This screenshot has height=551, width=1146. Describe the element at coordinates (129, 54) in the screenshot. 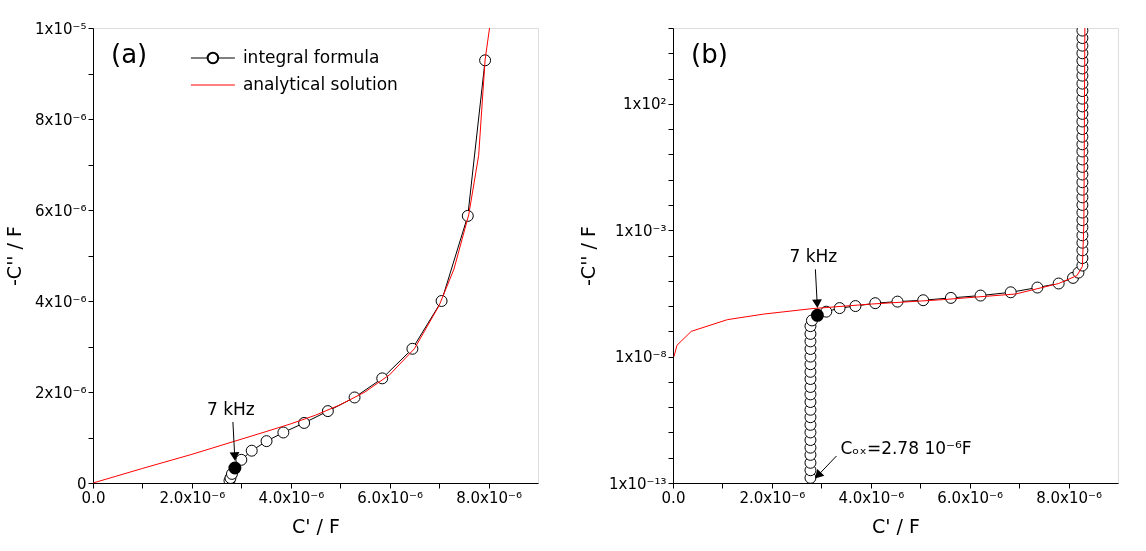

I see `annotation: (a)` at that location.